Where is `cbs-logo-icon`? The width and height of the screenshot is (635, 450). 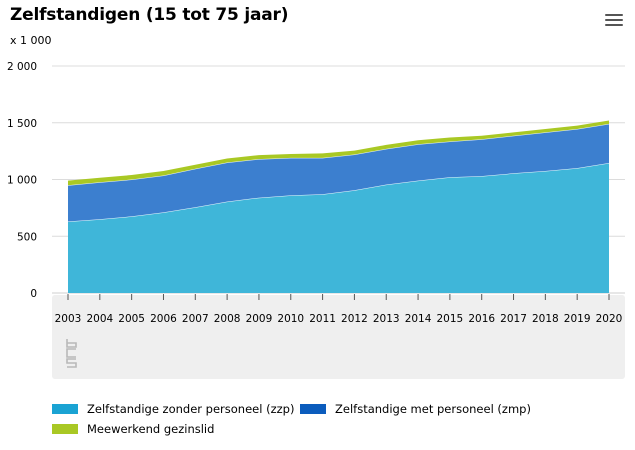
cbs-logo-icon is located at coordinates (71, 353).